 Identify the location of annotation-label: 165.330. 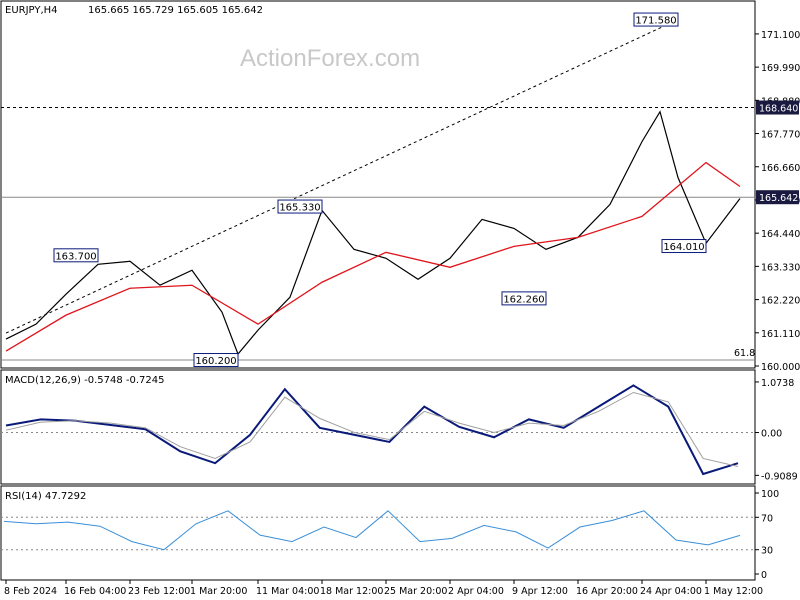
(299, 208).